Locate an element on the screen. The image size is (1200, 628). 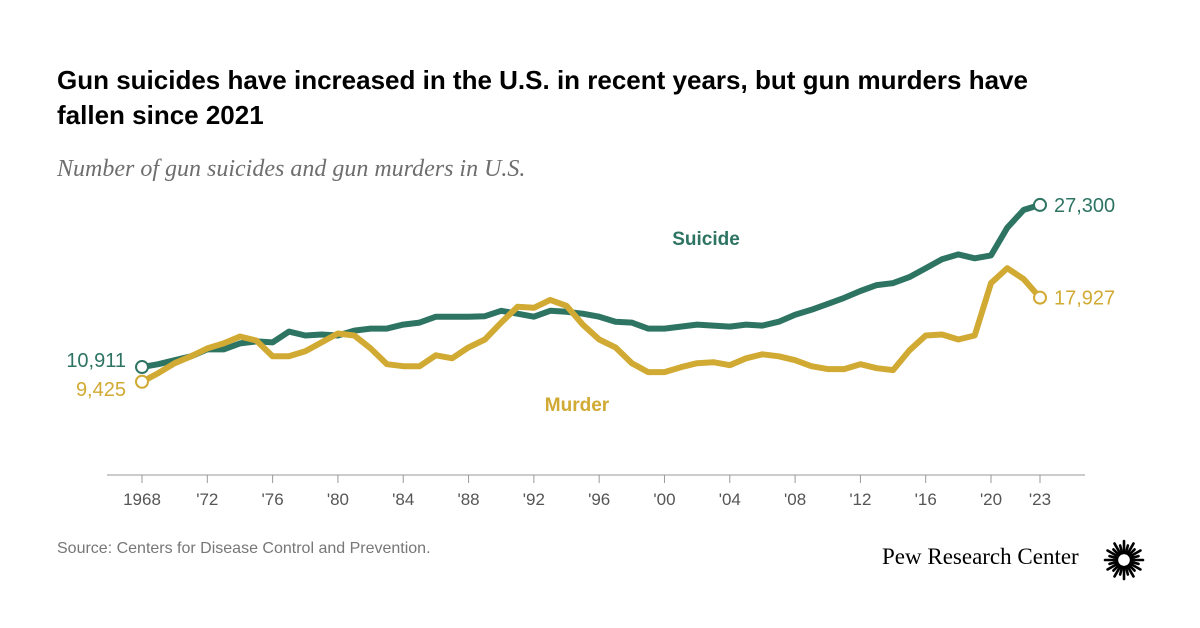
x-tick-label: '76 is located at coordinates (273, 499).